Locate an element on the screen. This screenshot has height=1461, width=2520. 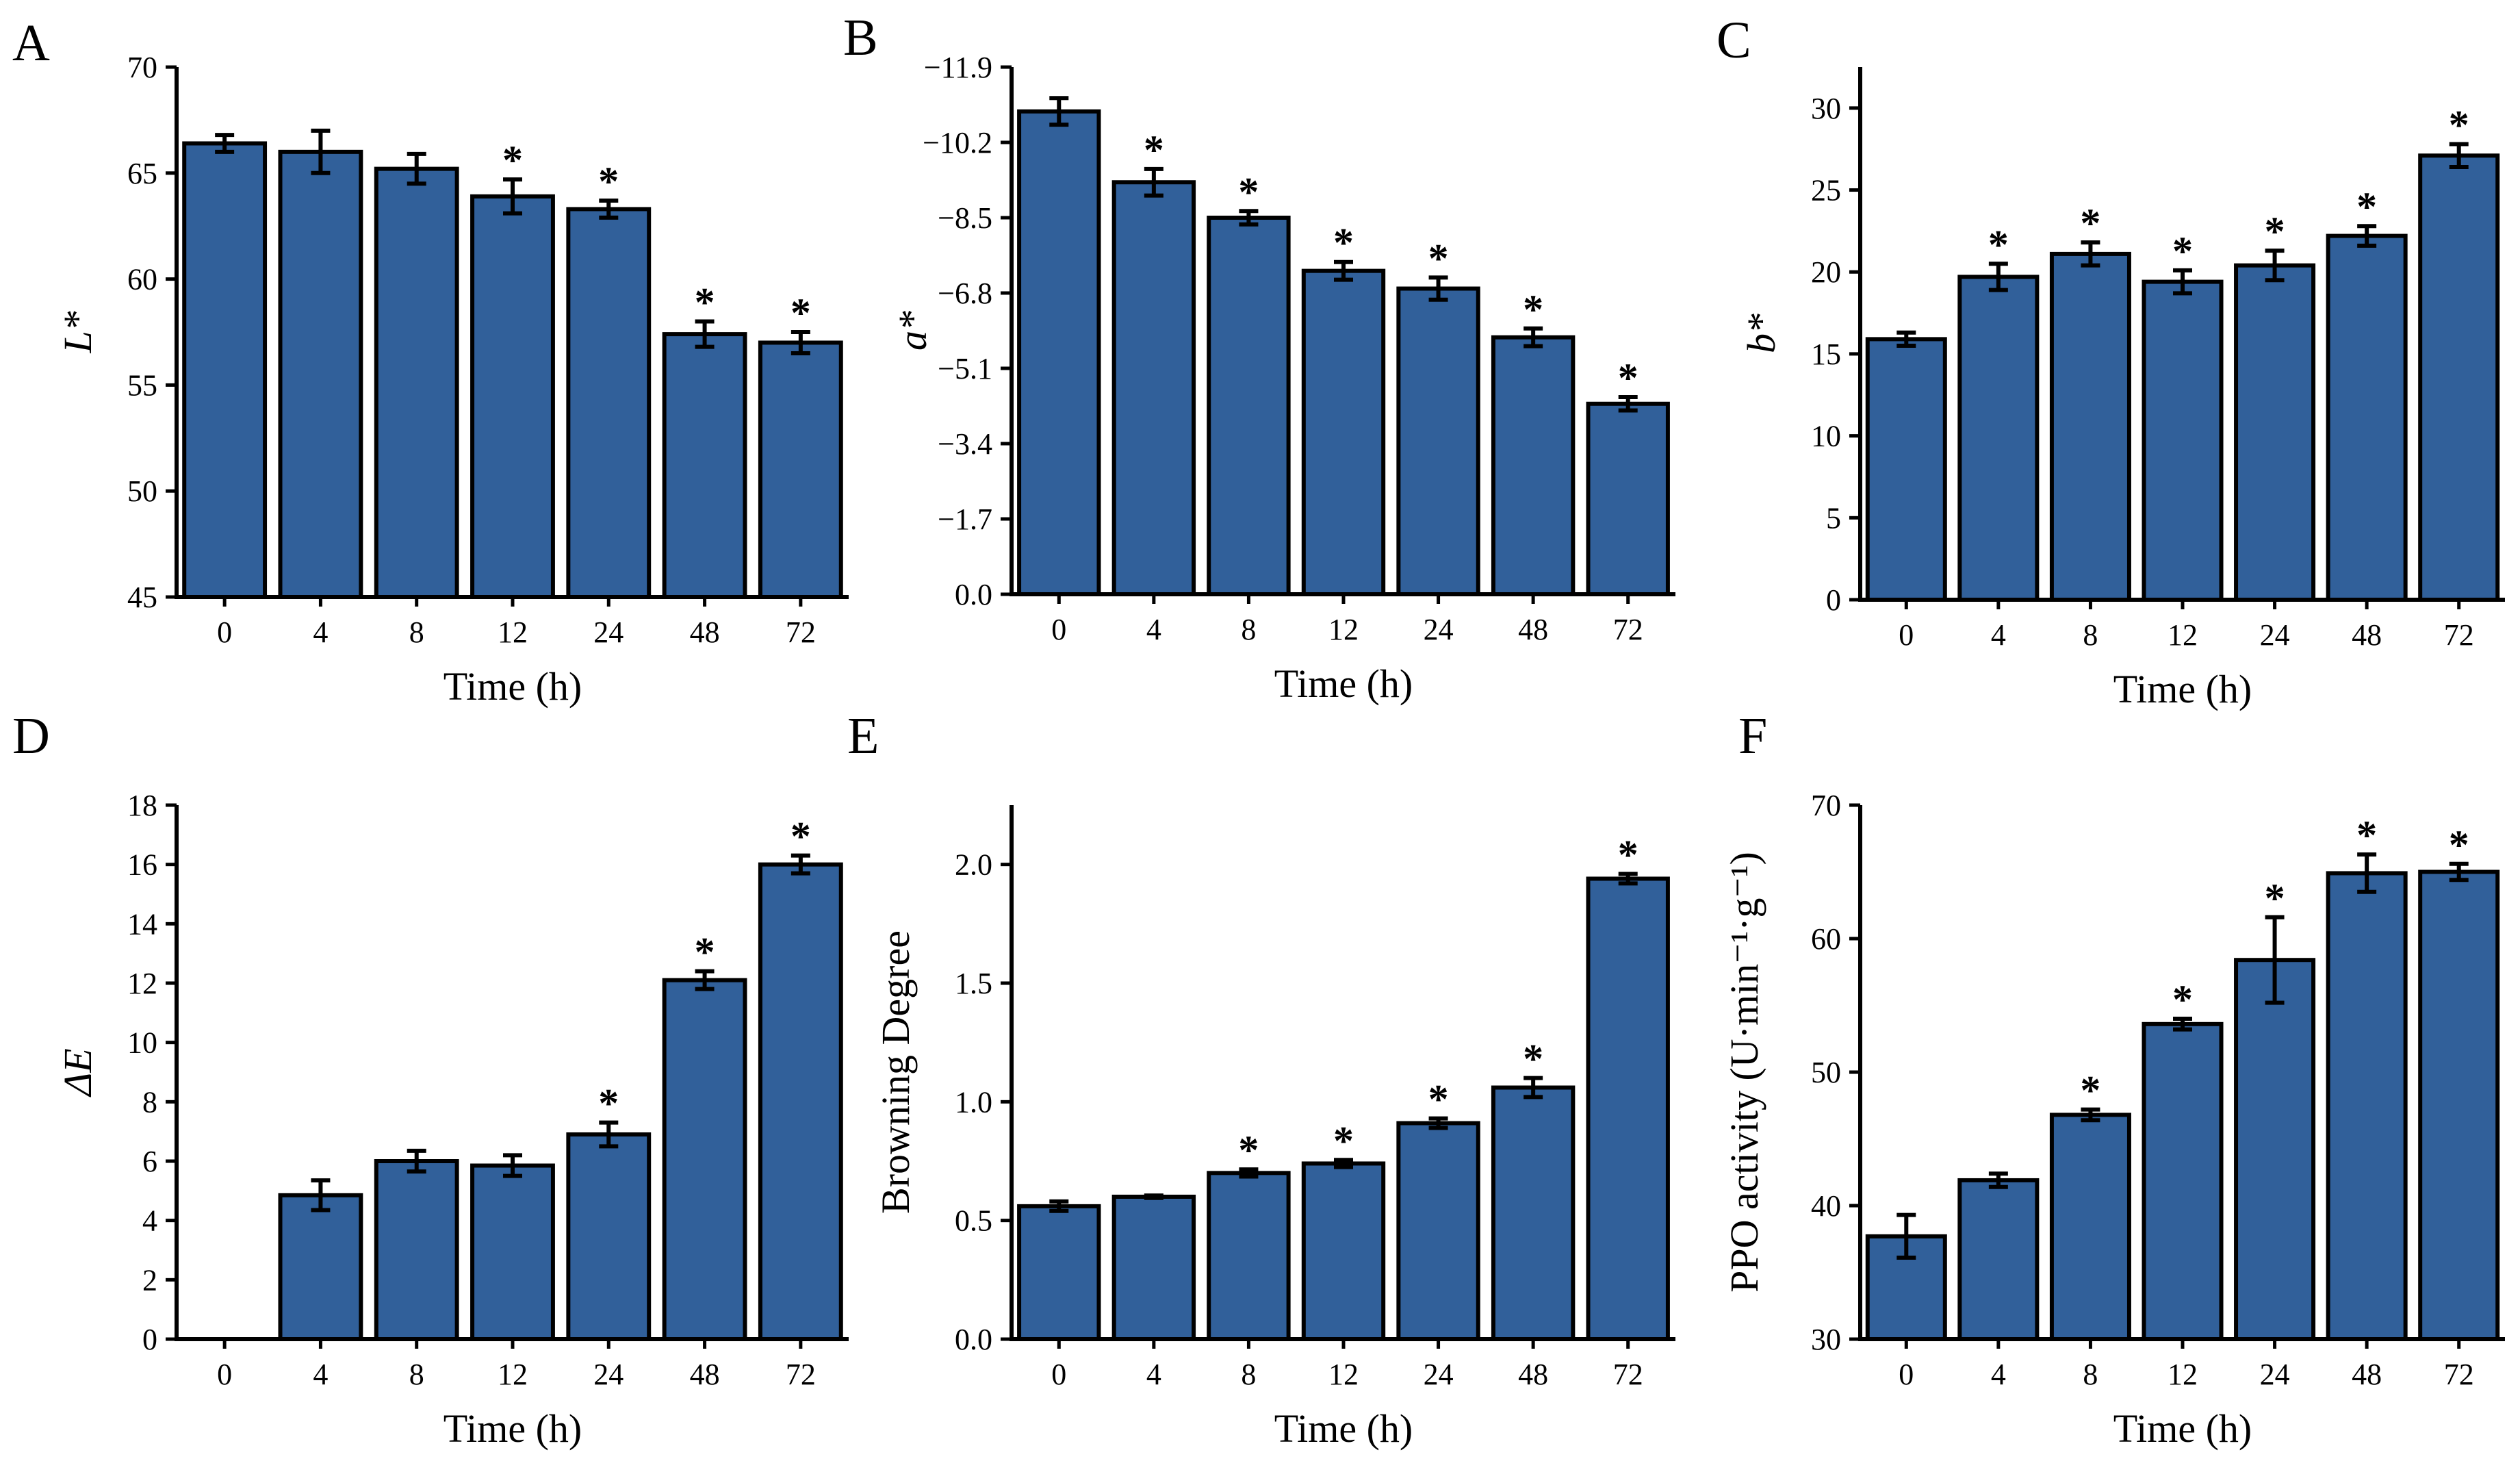
y-tick-label: −10.2 is located at coordinates (957, 143).